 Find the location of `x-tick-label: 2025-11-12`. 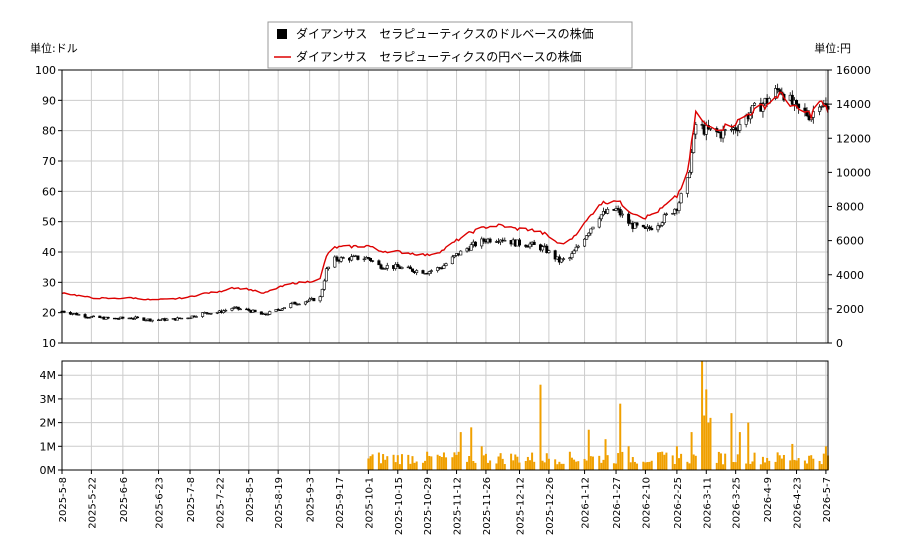

x-tick-label: 2025-11-12 is located at coordinates (458, 506).